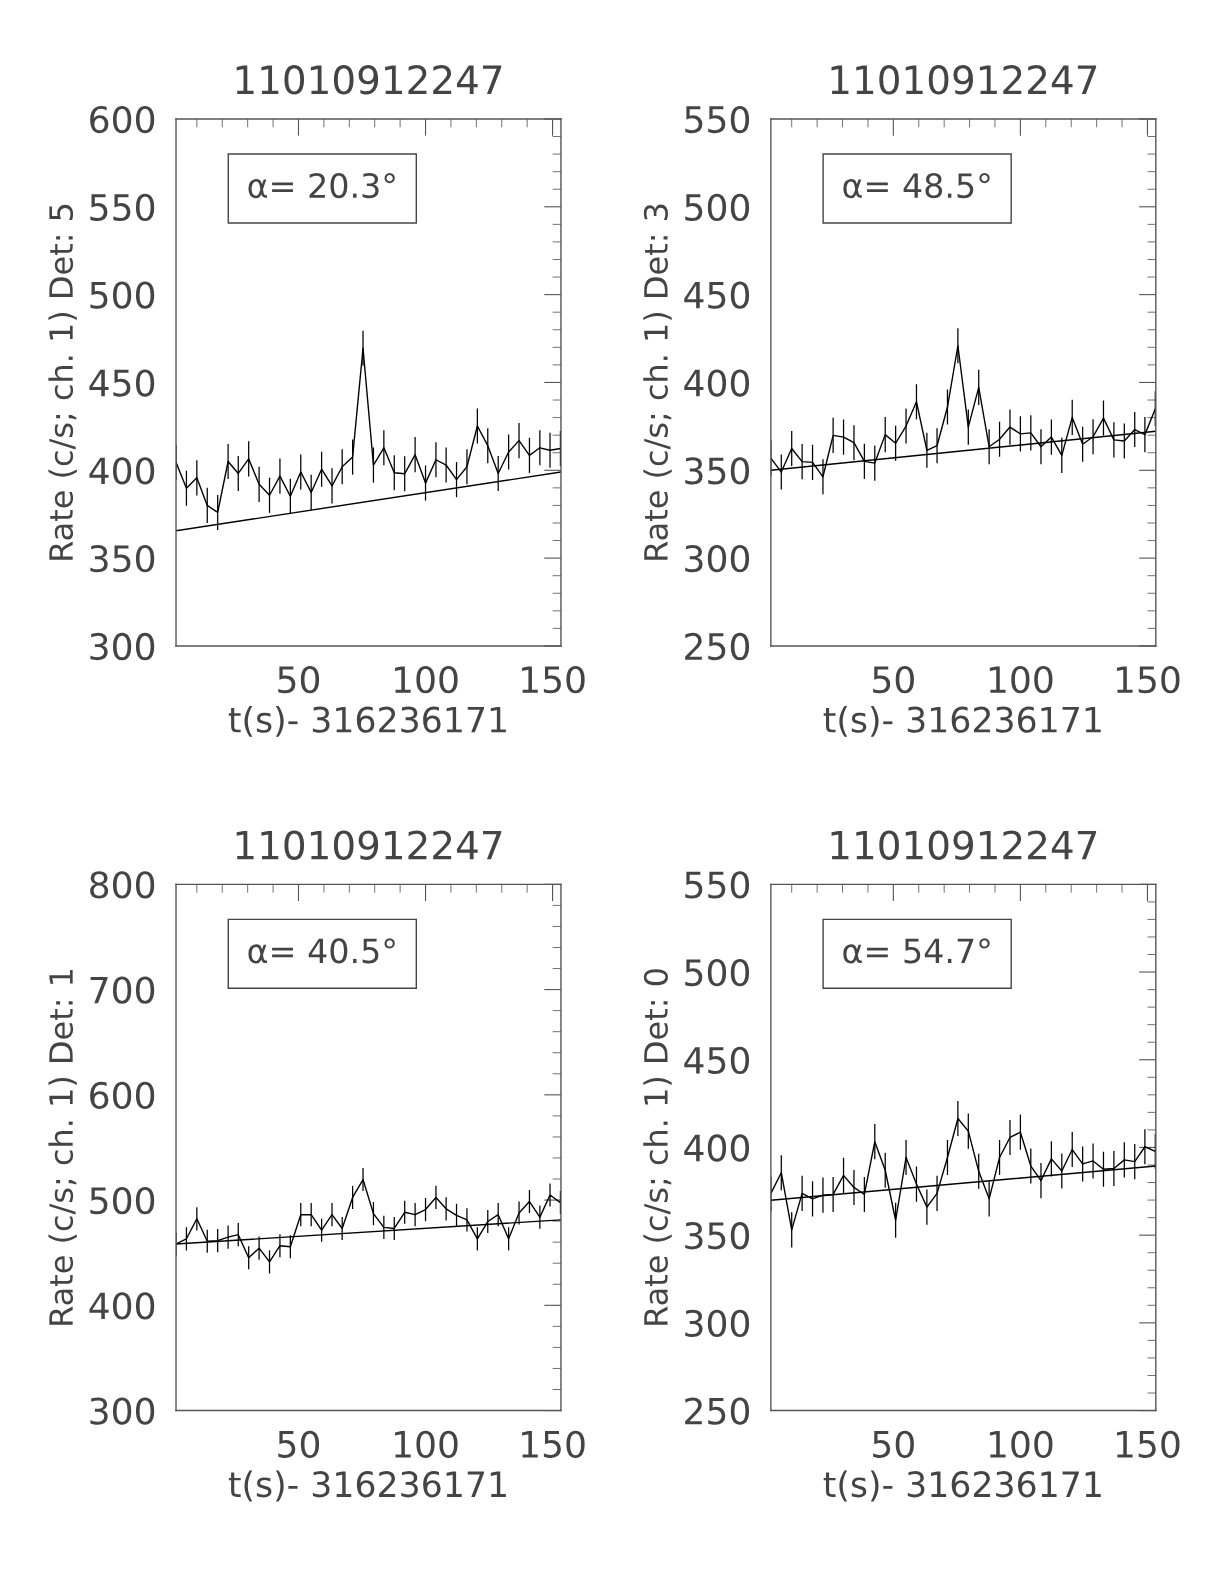  I want to click on y-axis-title: Rate (c/s; ch. 1) Det: 5, so click(62, 382).